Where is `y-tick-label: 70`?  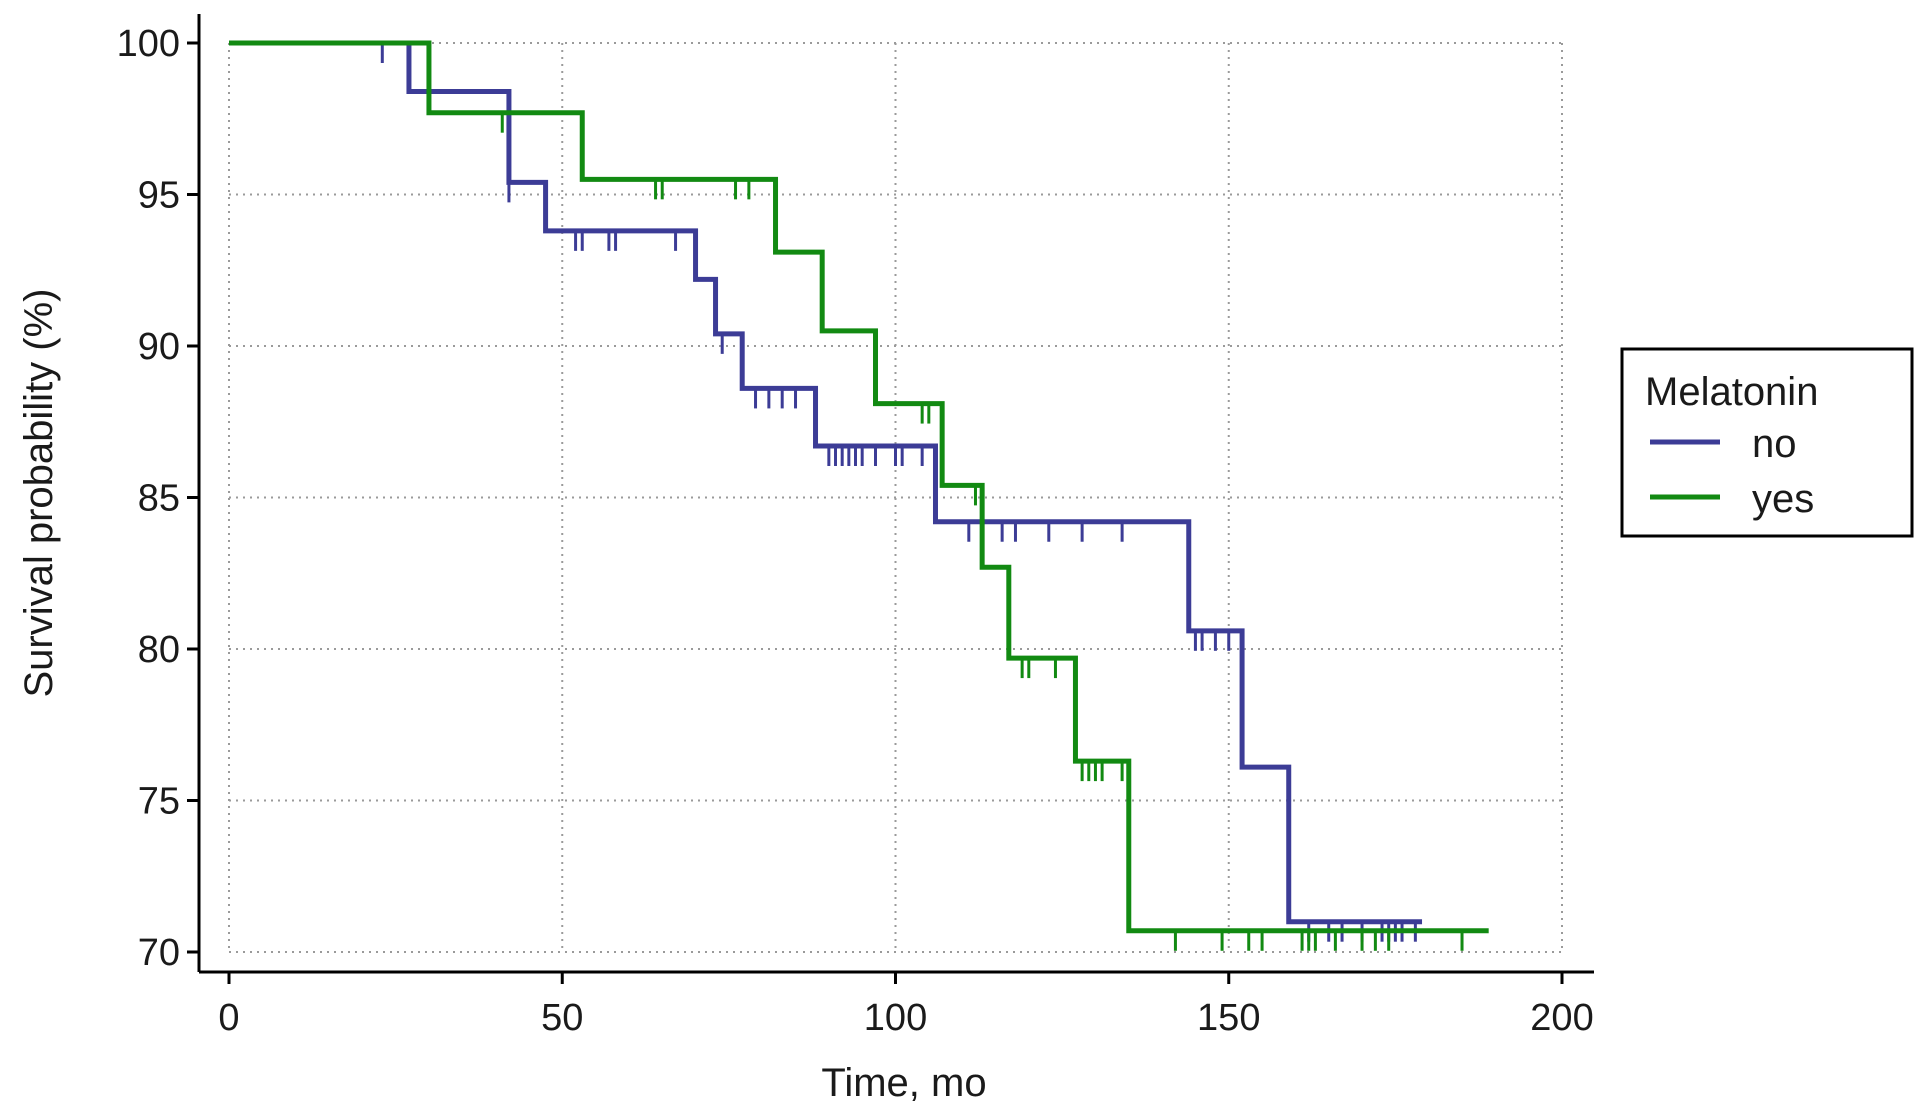 y-tick-label: 70 is located at coordinates (159, 953).